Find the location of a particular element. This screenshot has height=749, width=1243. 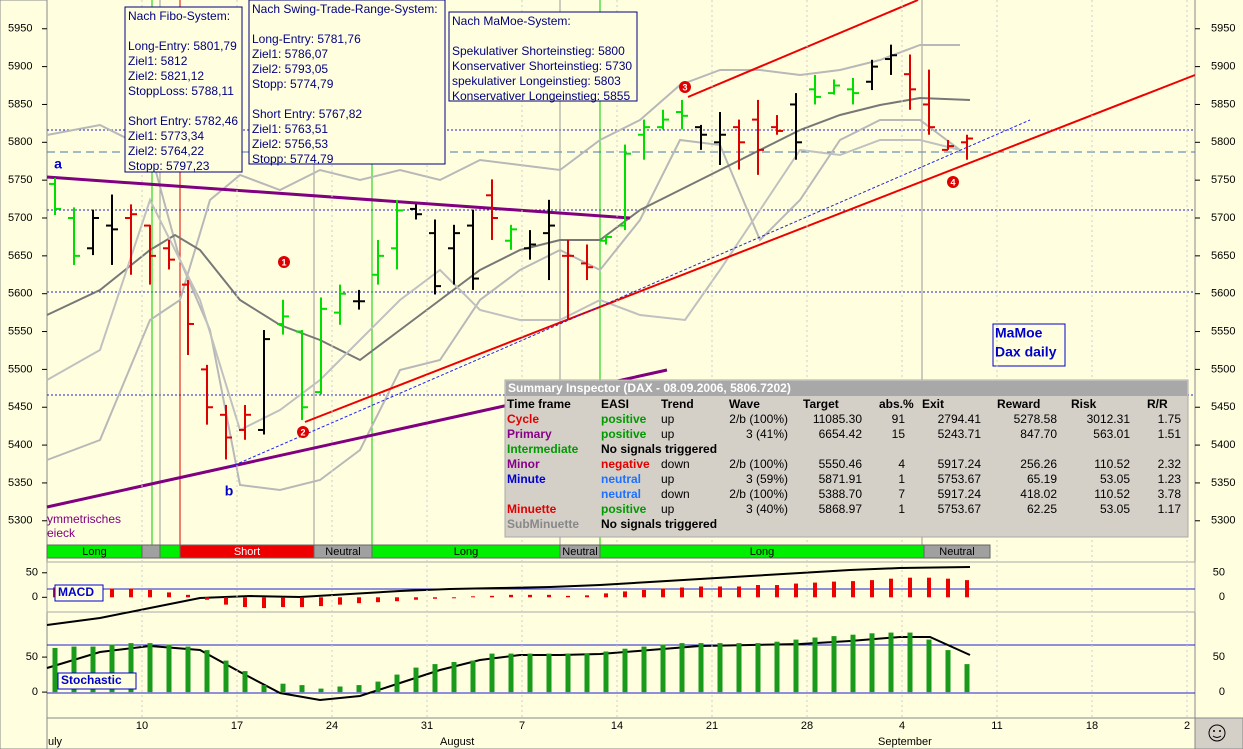

table-cell: 3012.31 is located at coordinates (1109, 419).